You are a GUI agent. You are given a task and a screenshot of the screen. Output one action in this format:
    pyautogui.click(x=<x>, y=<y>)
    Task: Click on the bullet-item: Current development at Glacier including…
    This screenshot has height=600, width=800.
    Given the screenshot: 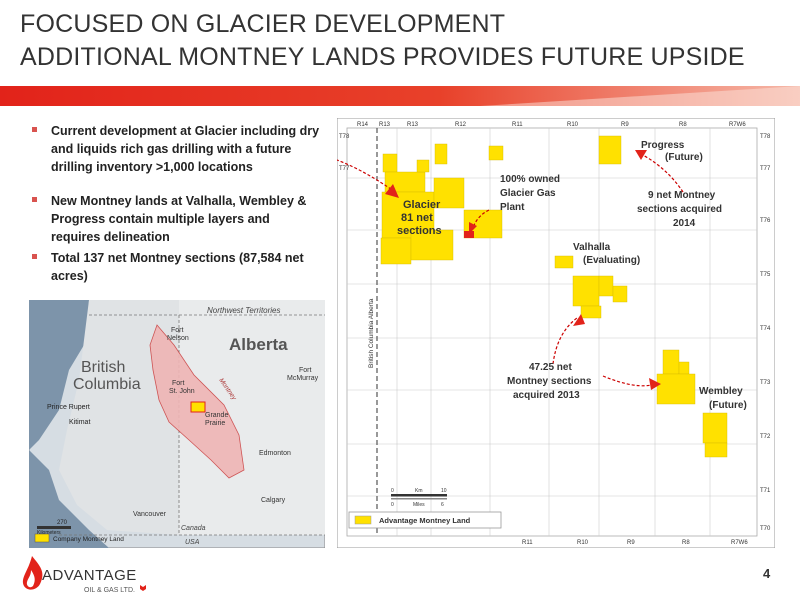 What is the action you would take?
    pyautogui.click(x=176, y=149)
    